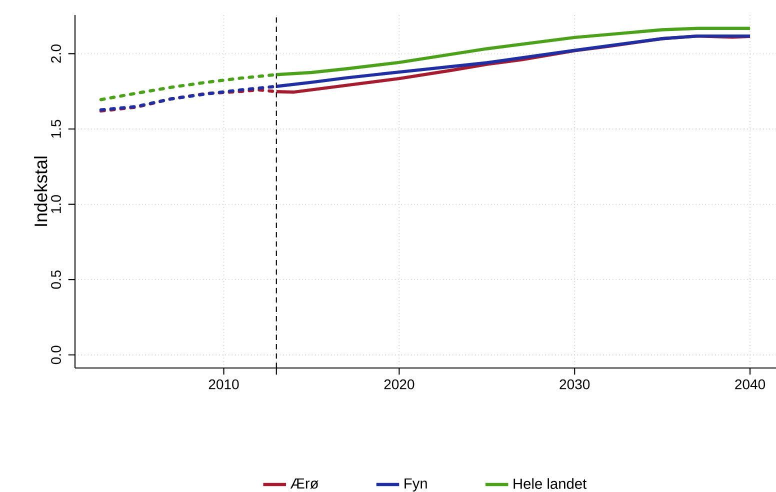 This screenshot has height=492, width=776. Describe the element at coordinates (56, 53) in the screenshot. I see `y-tick-label: 2.0` at that location.